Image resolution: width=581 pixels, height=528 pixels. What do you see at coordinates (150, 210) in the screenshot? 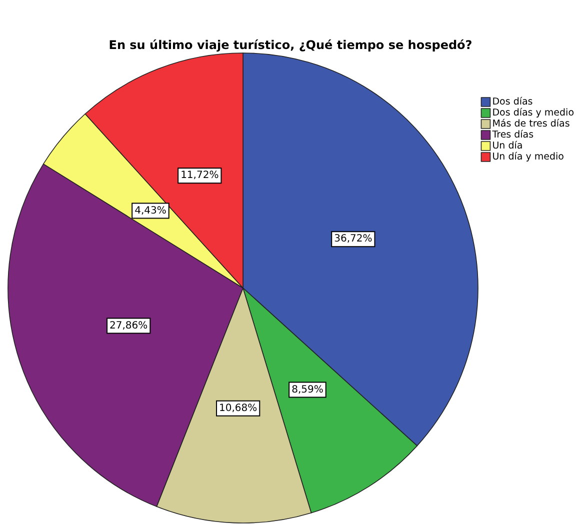
I see `data-label: 4,43%` at bounding box center [150, 210].